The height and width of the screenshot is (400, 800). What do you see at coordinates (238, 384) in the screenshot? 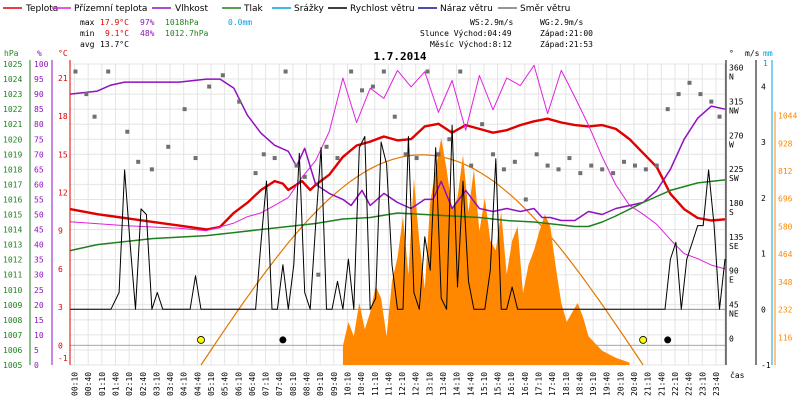
I see `x-tick: 06:10` at bounding box center [238, 384].